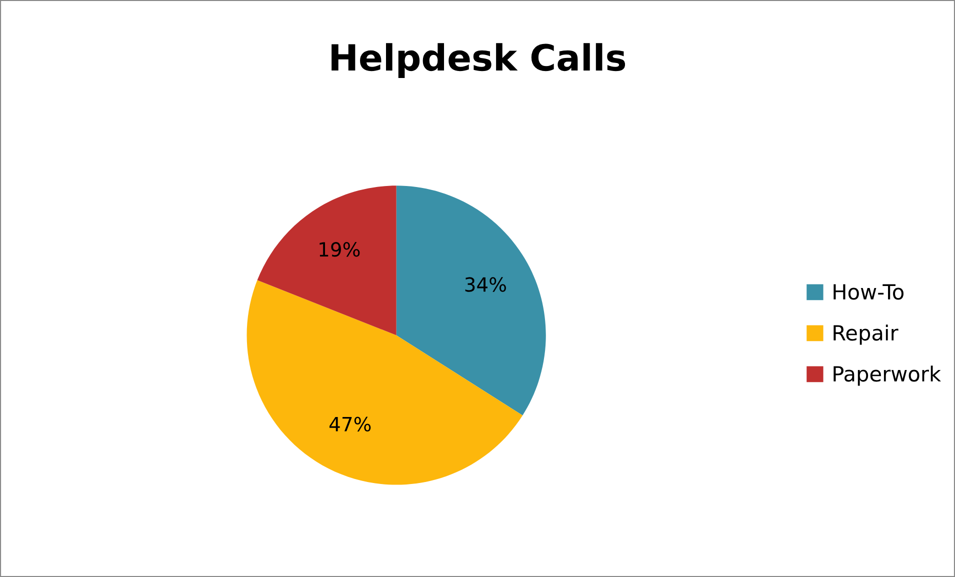 The image size is (955, 577). What do you see at coordinates (485, 284) in the screenshot?
I see `data-label: 34%` at bounding box center [485, 284].